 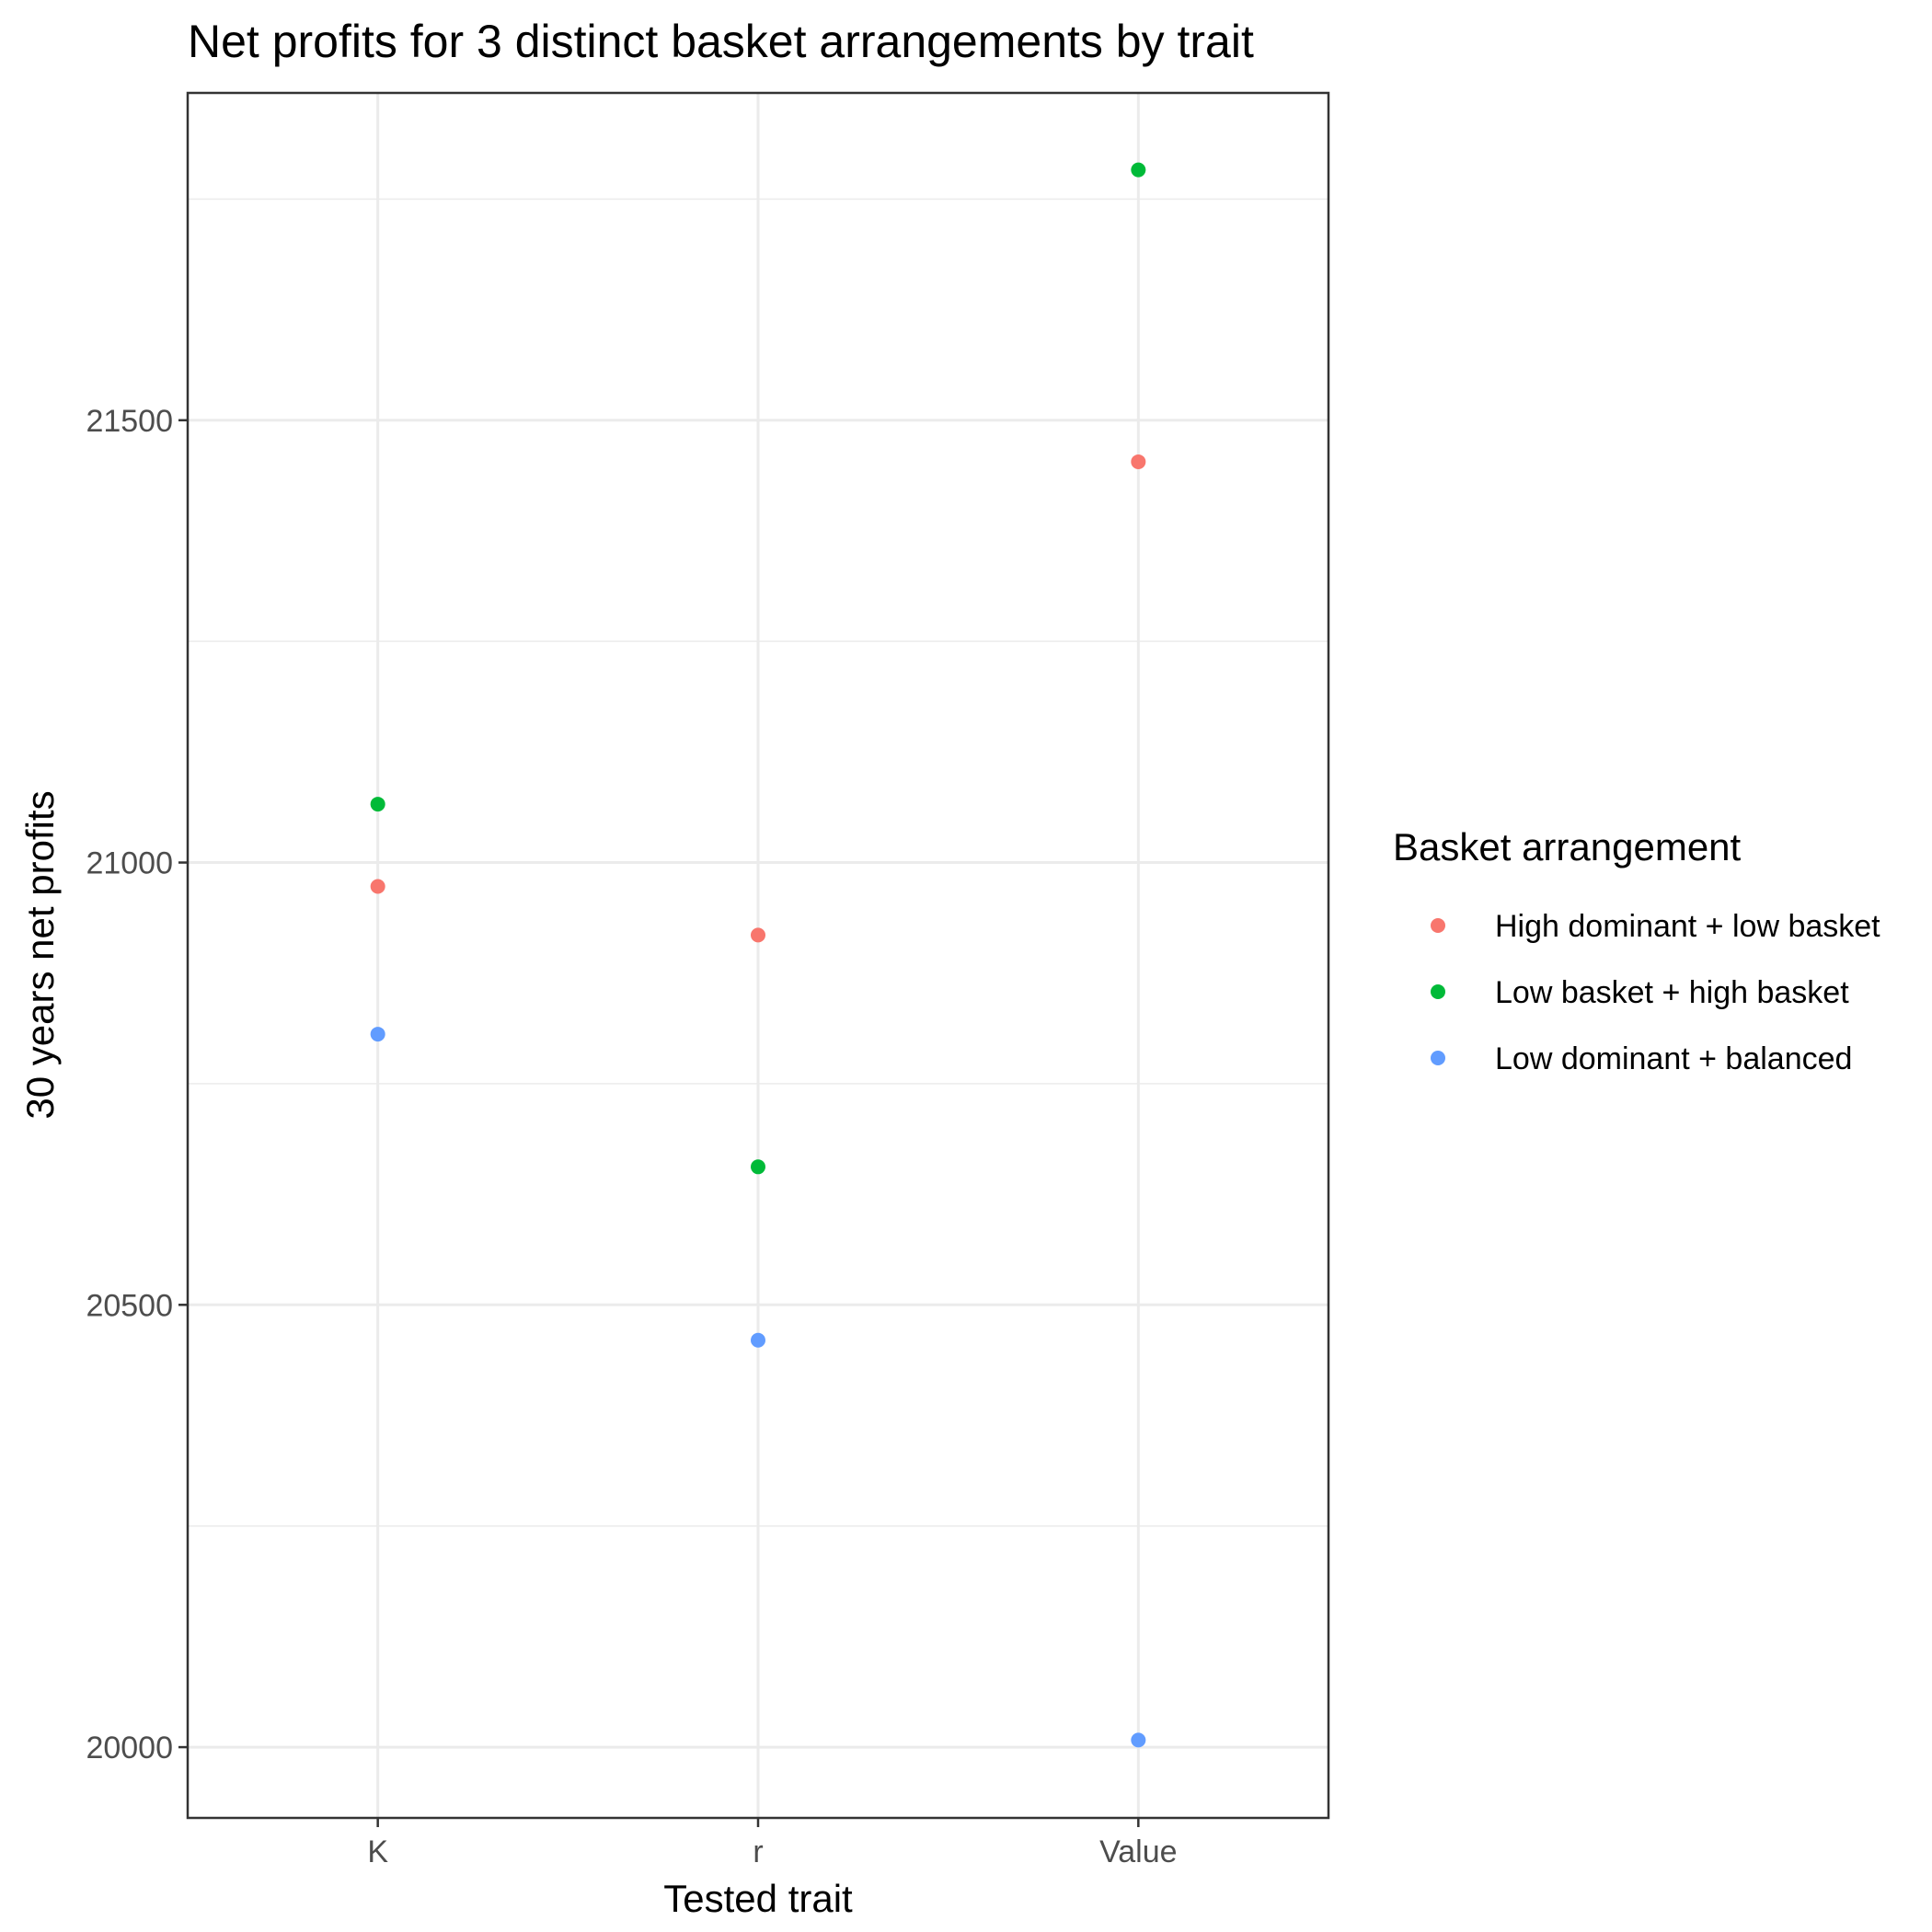 What do you see at coordinates (129, 421) in the screenshot?
I see `y-tick-label: 21500` at bounding box center [129, 421].